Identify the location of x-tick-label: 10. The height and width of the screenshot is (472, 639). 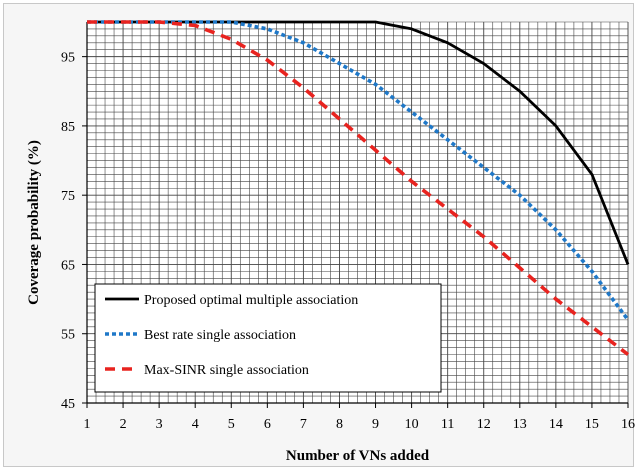
(412, 424).